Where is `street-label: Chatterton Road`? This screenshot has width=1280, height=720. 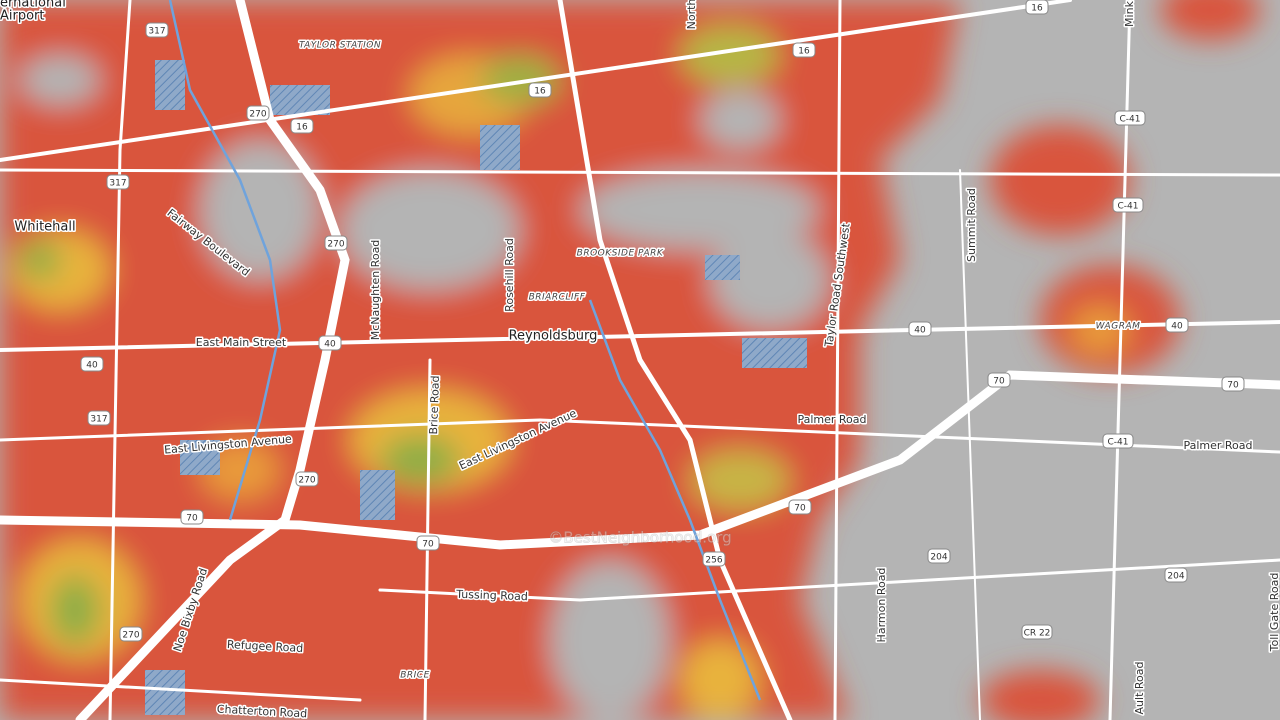
street-label: Chatterton Road is located at coordinates (262, 711).